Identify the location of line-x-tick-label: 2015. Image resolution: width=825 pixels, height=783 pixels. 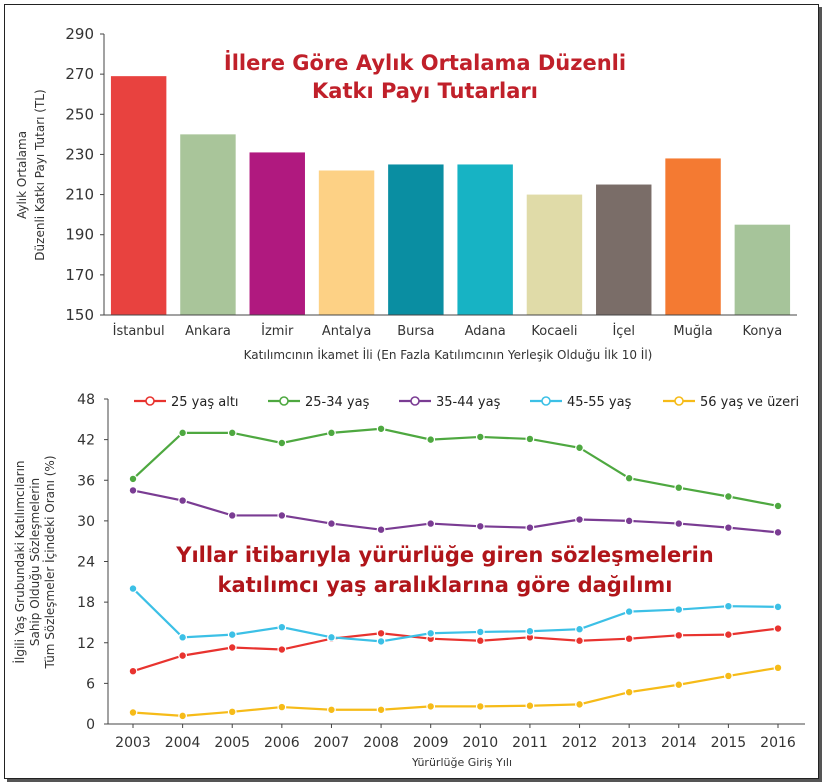
(729, 743).